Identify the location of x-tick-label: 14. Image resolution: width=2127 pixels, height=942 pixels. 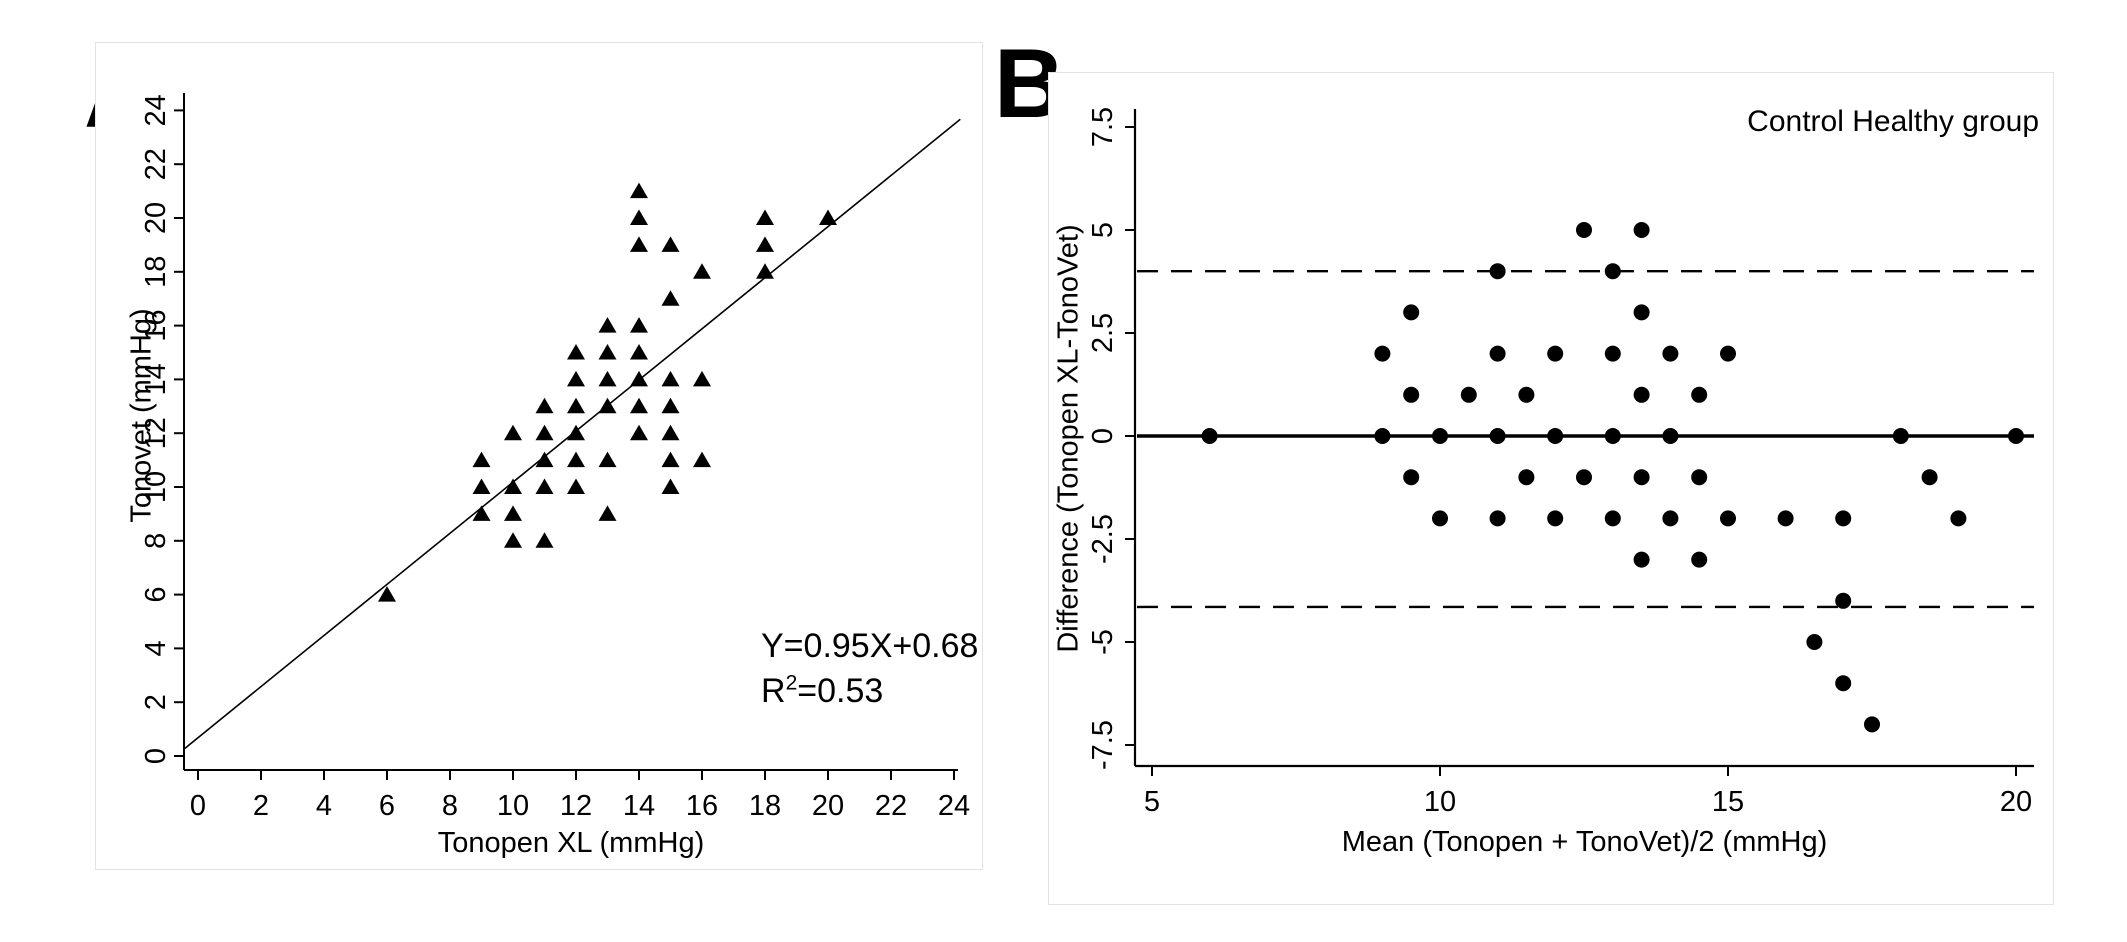
(639, 806).